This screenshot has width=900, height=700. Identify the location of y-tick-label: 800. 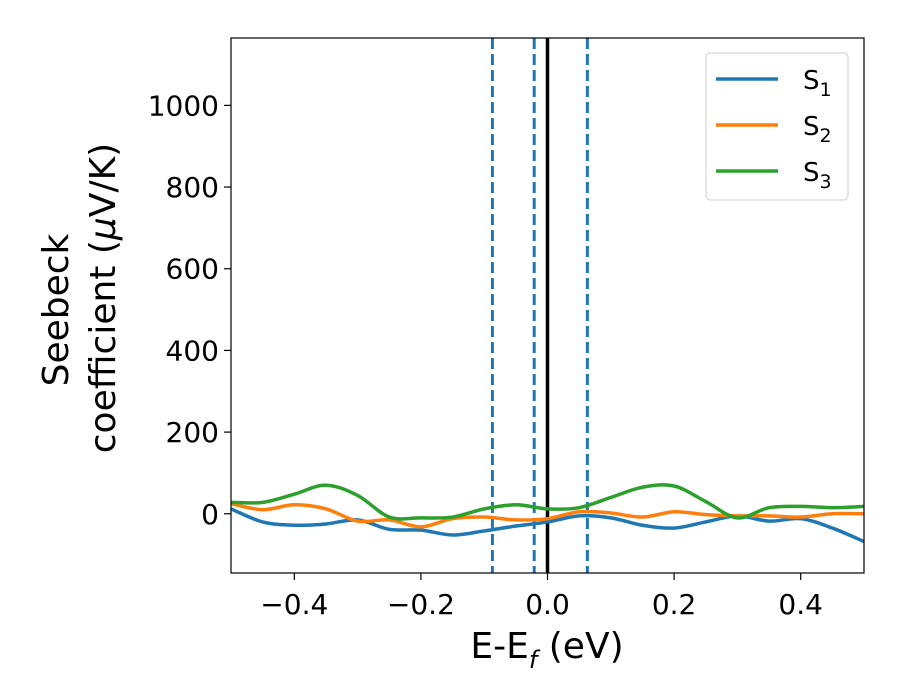
(192, 187).